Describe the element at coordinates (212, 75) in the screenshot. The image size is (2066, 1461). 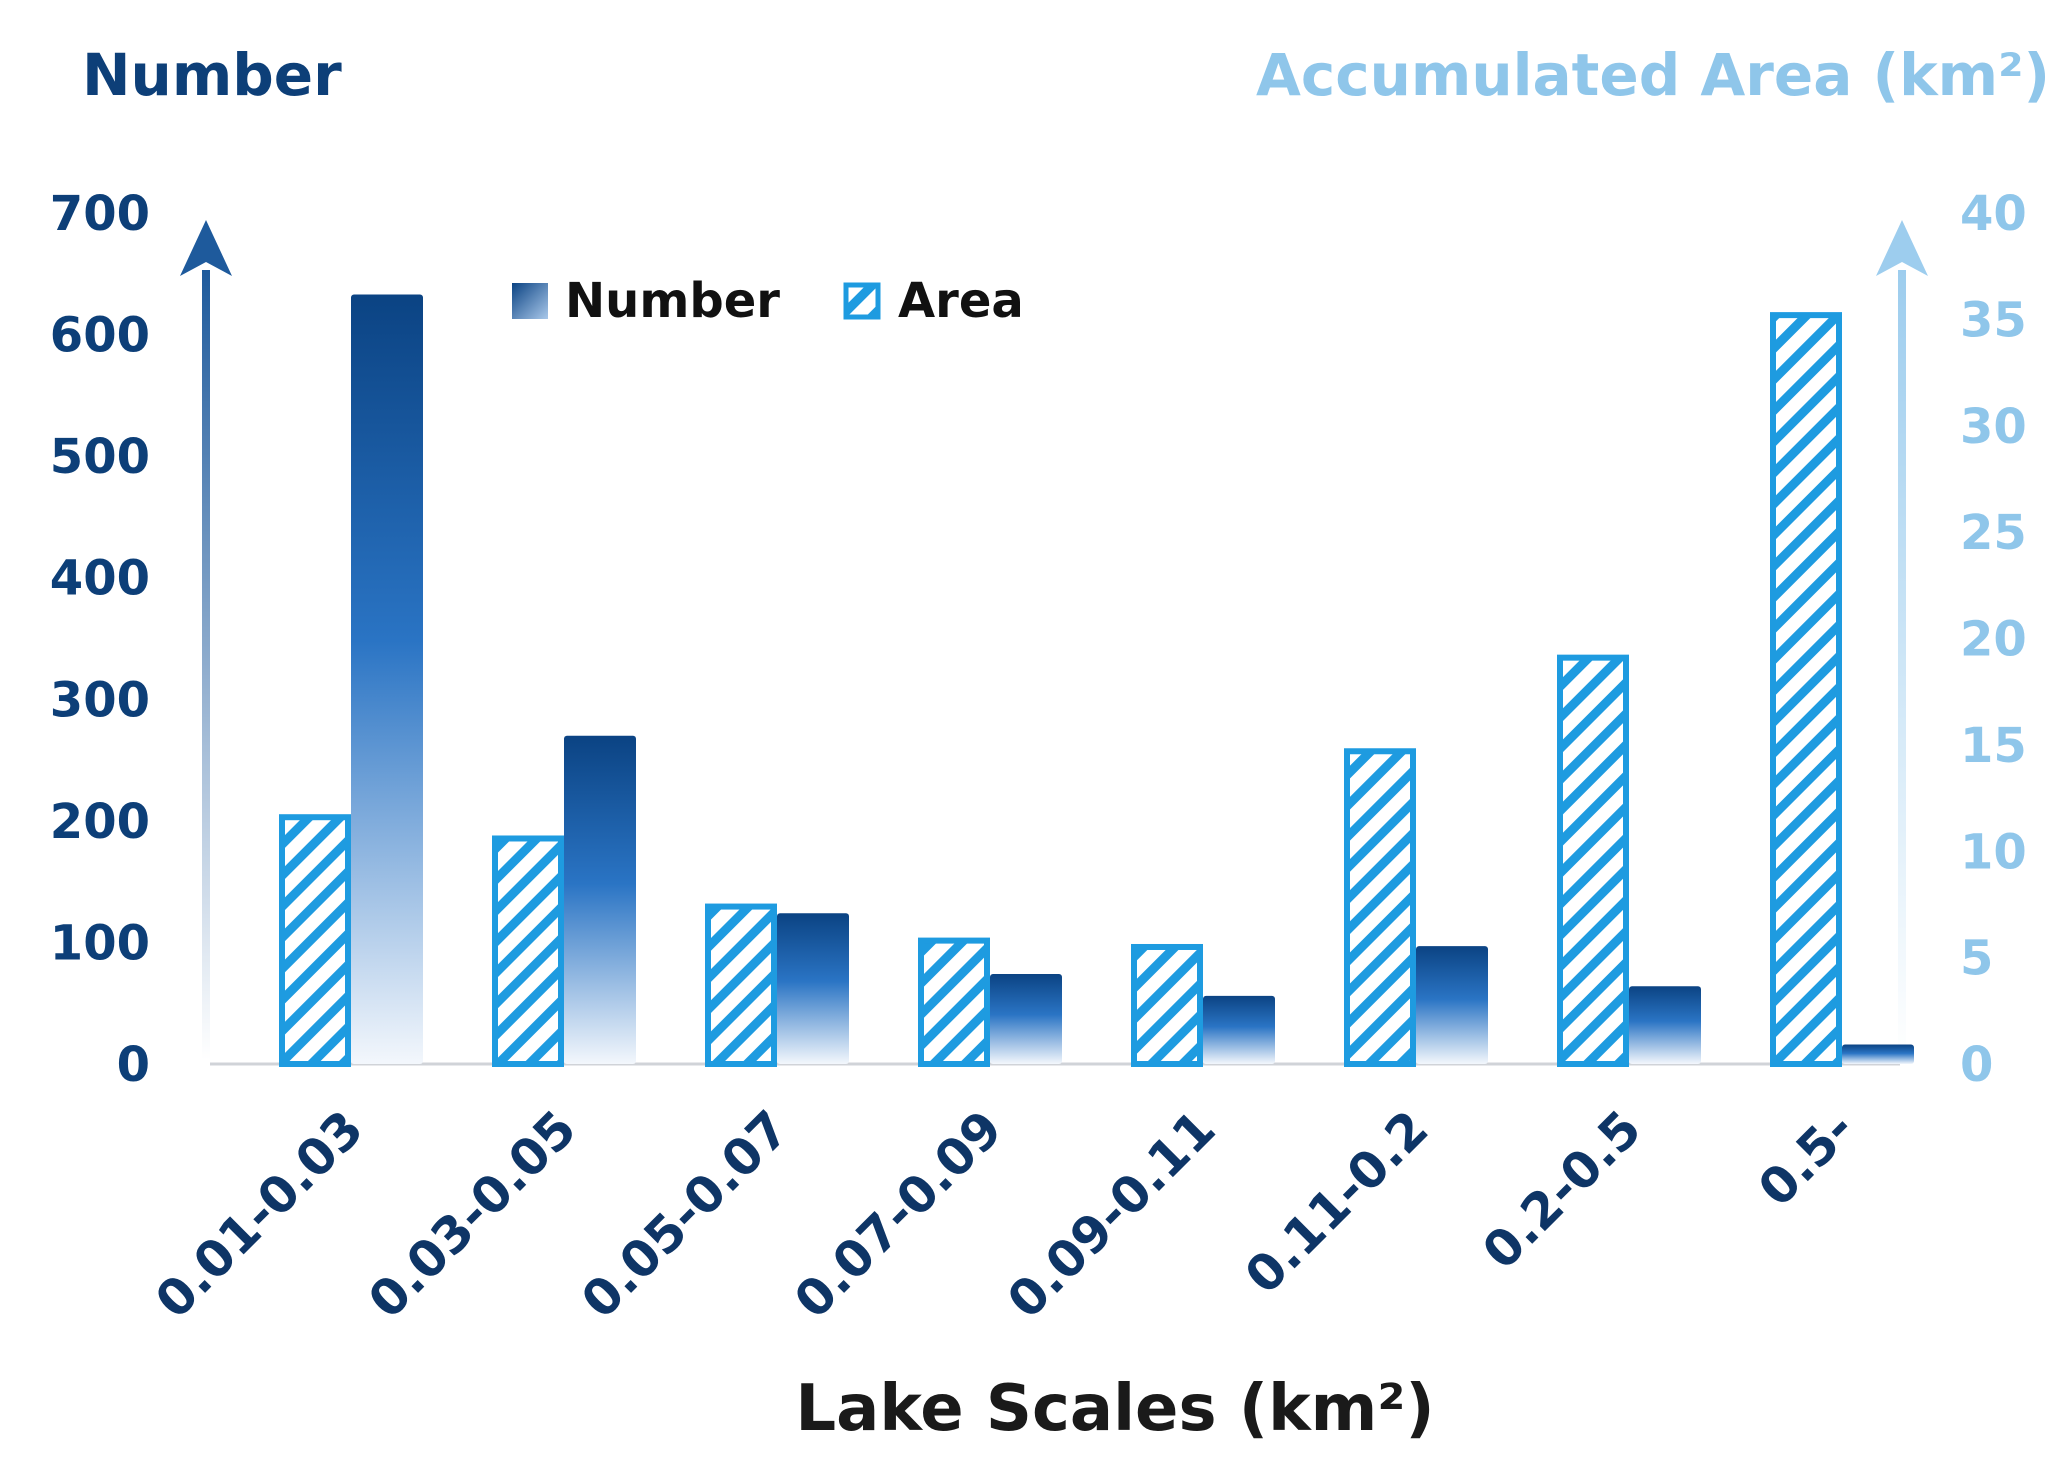
I see `left-axis-title: Number` at that location.